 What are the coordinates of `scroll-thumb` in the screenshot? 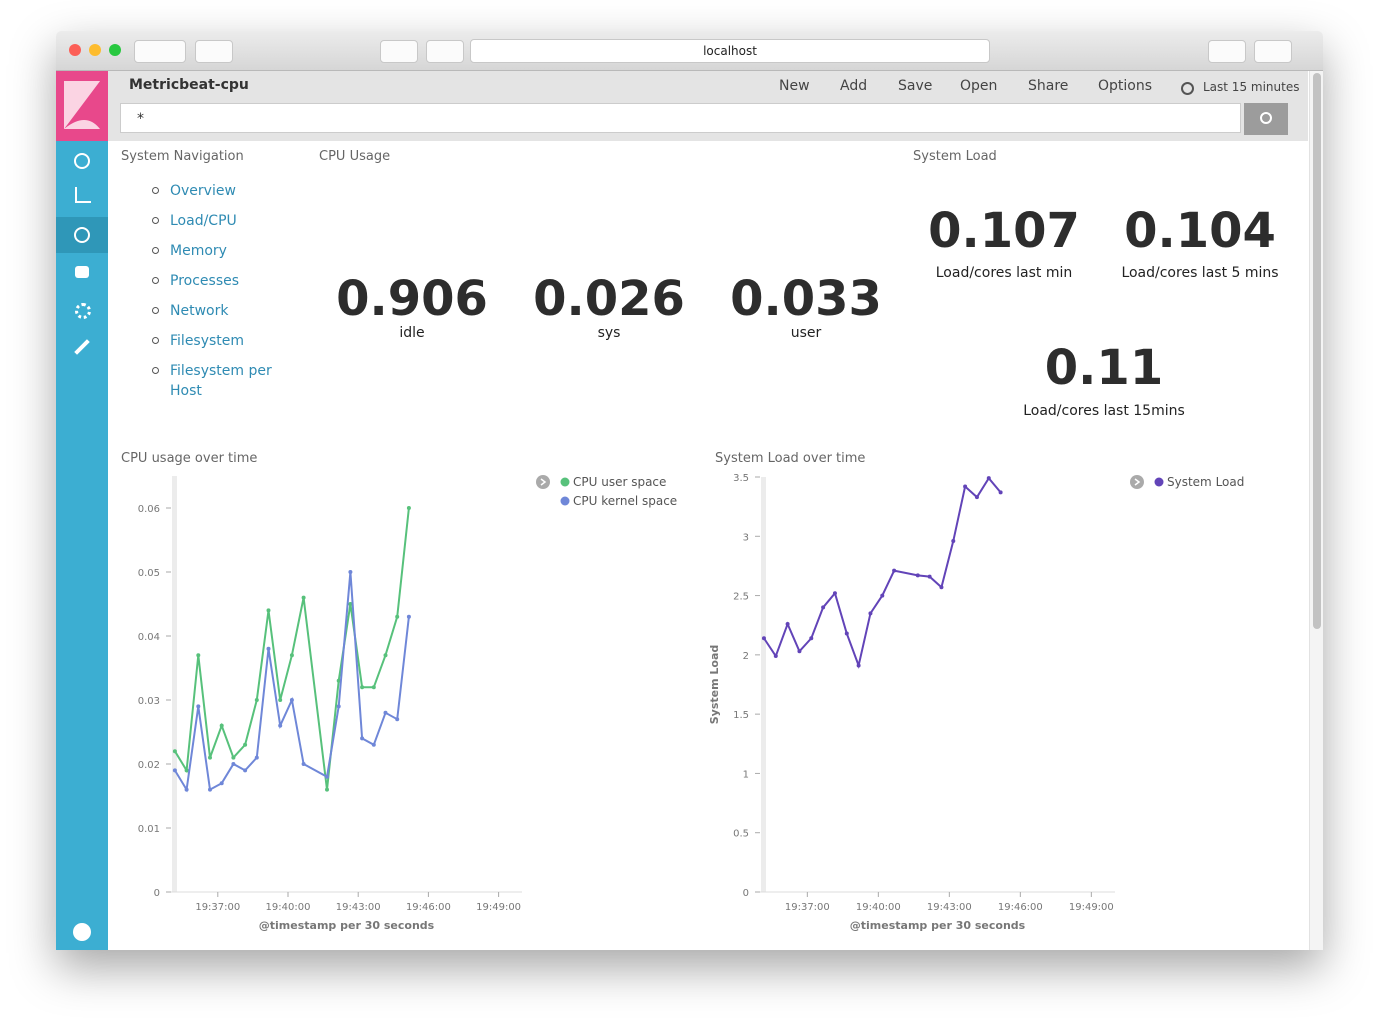 It's located at (1317, 351).